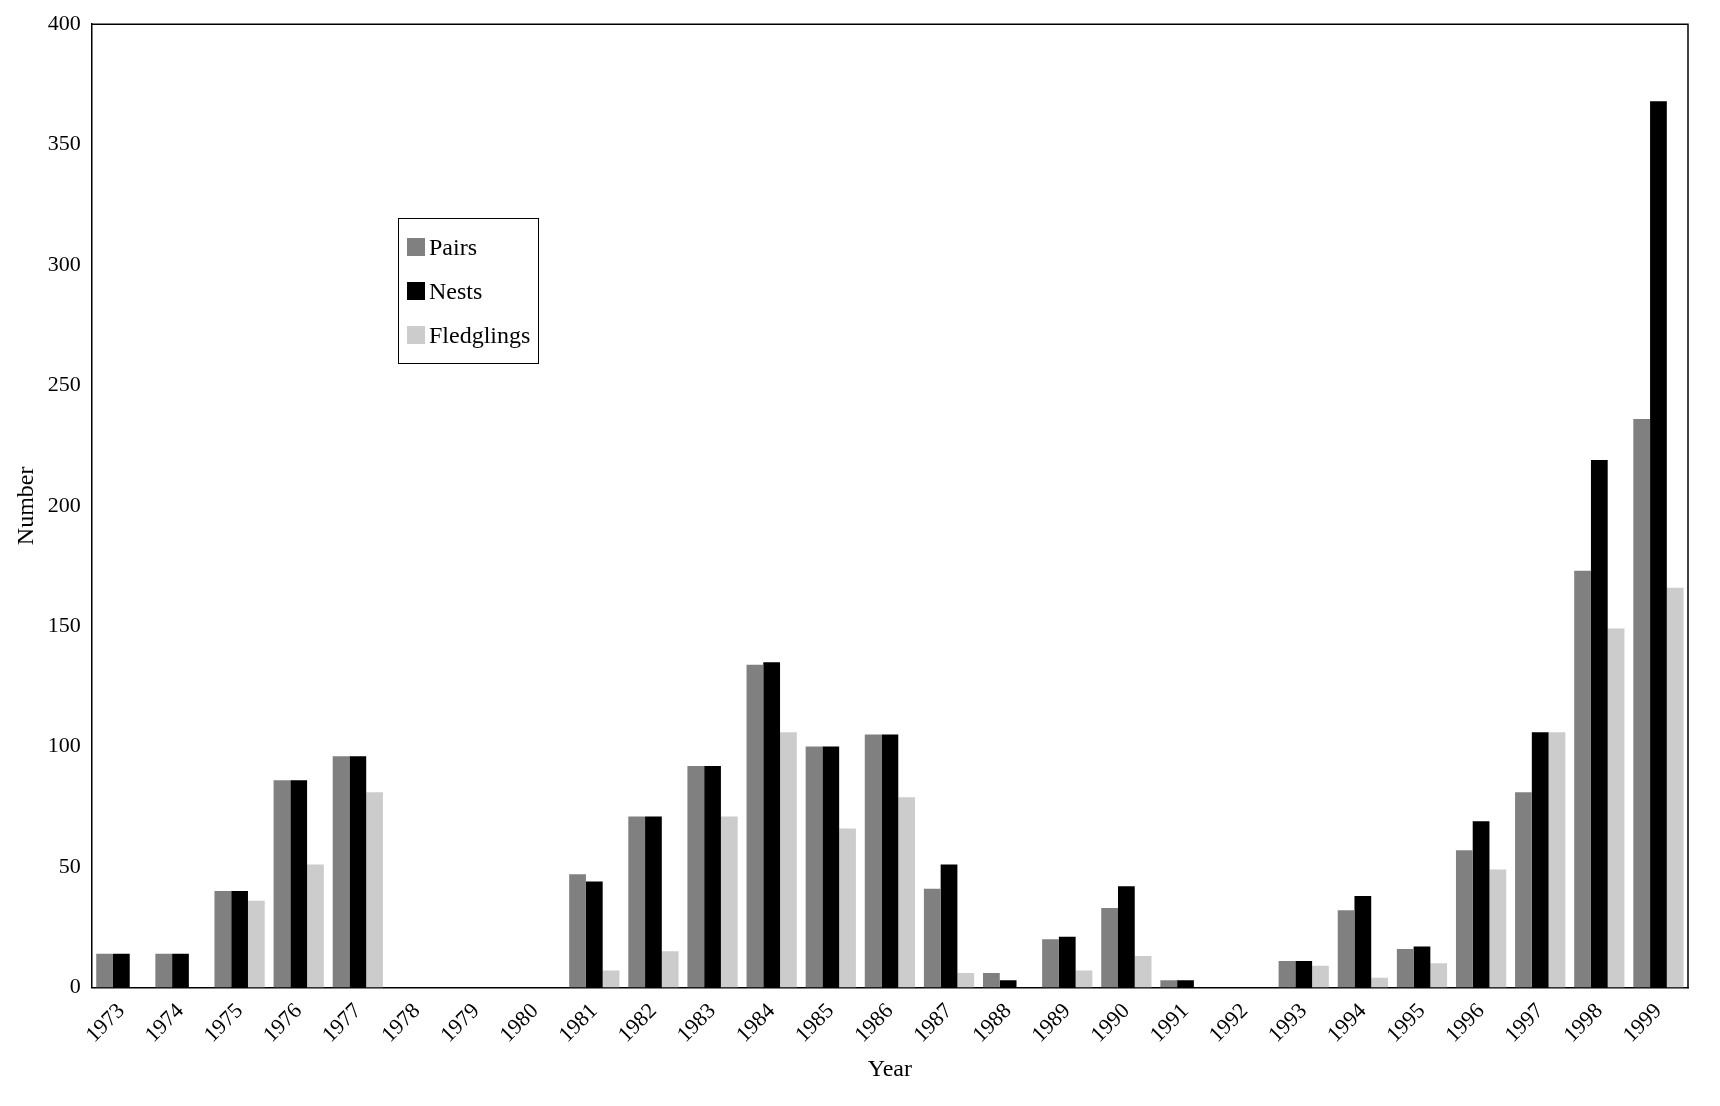 This screenshot has width=1720, height=1106. Describe the element at coordinates (64, 22) in the screenshot. I see `y-tick-label: 400` at that location.